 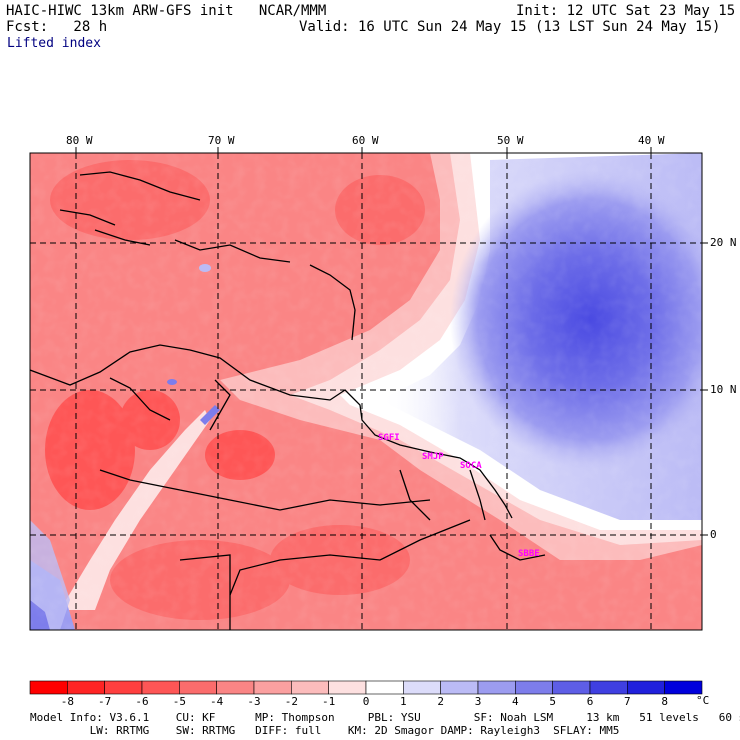 What do you see at coordinates (365, 140) in the screenshot?
I see `lon-label-60w: 60 W` at bounding box center [365, 140].